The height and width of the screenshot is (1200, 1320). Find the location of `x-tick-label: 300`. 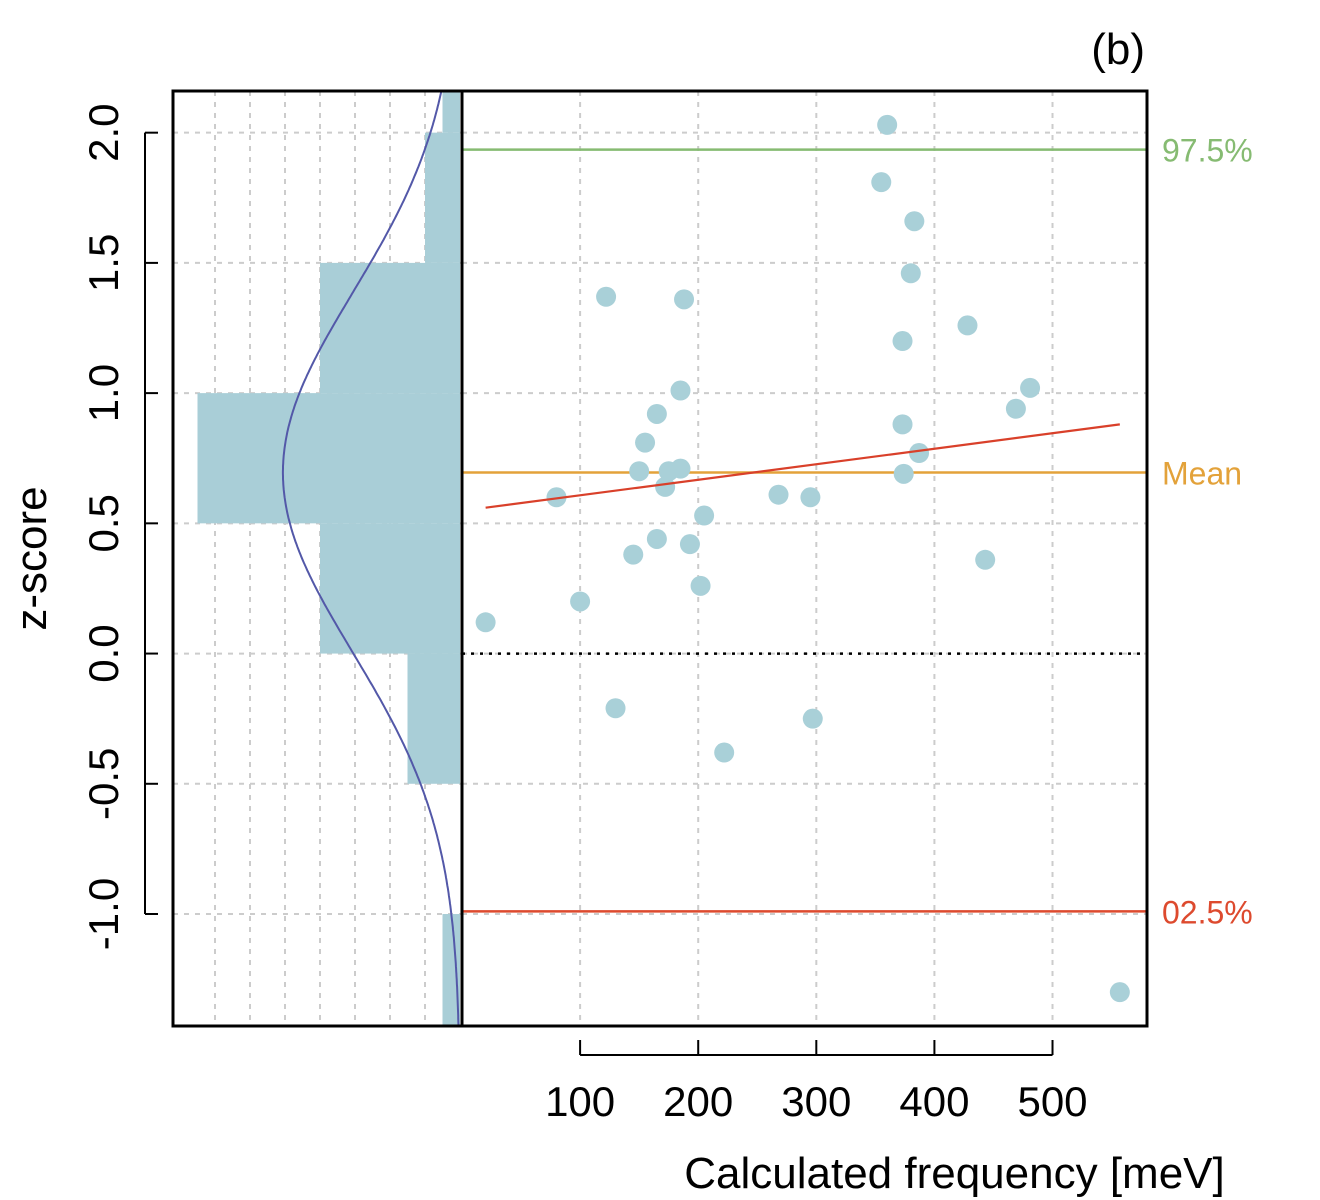

x-tick-label: 300 is located at coordinates (816, 1101).